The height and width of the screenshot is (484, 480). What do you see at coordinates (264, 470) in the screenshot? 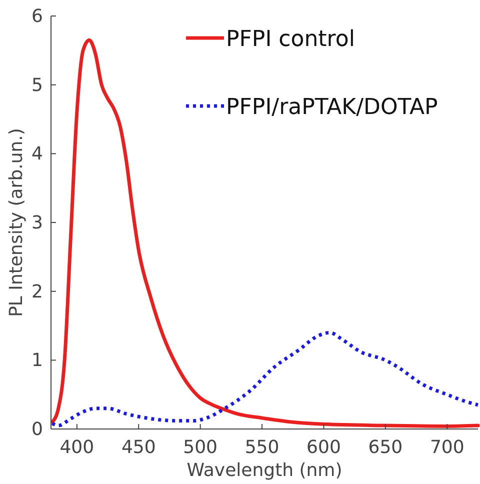
I see `x-axis-title: Wavelength (nm)` at bounding box center [264, 470].